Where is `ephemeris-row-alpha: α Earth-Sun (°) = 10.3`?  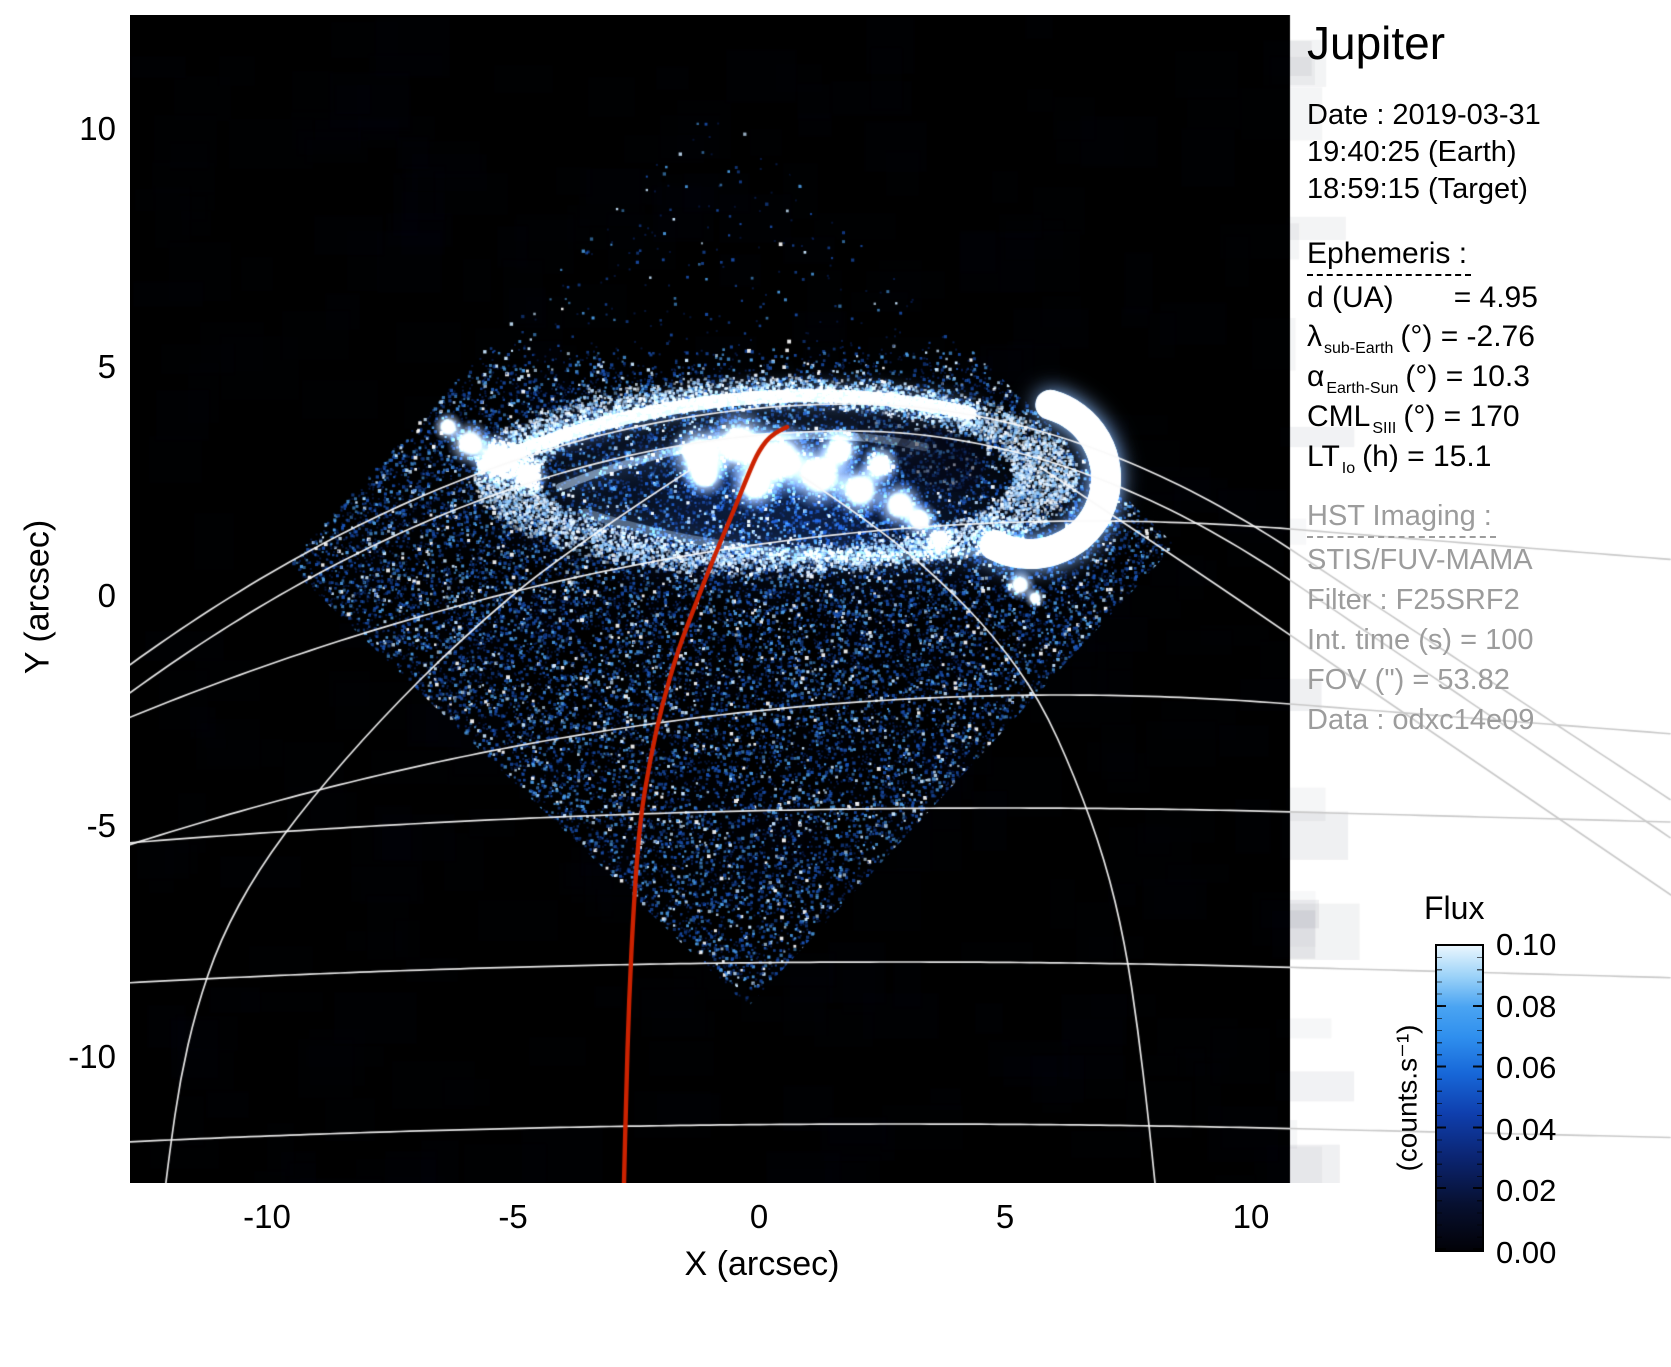
ephemeris-row-alpha: α Earth-Sun (°) = 10.3 is located at coordinates (1418, 379).